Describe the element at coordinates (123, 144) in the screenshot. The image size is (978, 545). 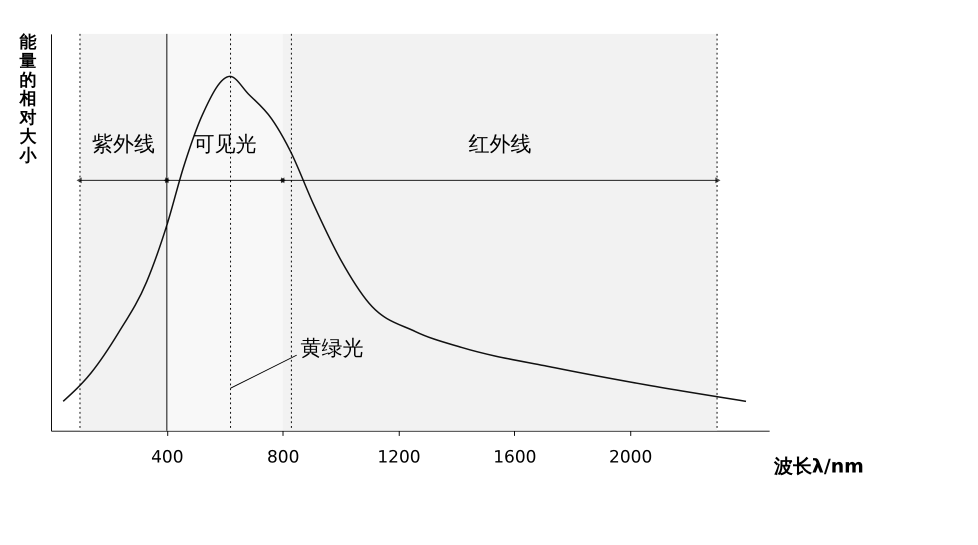
I see `band-label: 紫外线` at that location.